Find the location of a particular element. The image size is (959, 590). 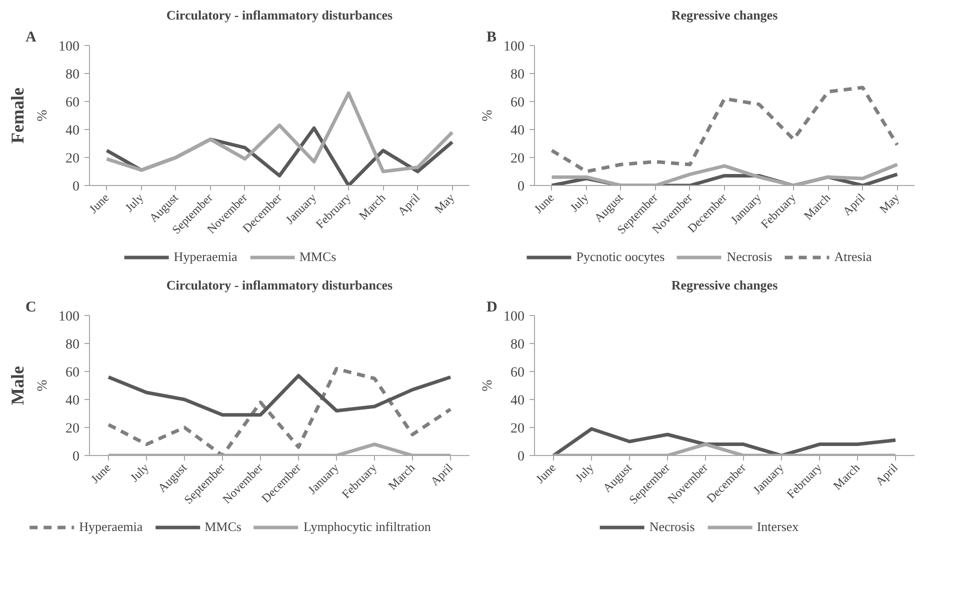

legend-label: Pycnotic oocytes is located at coordinates (620, 257).